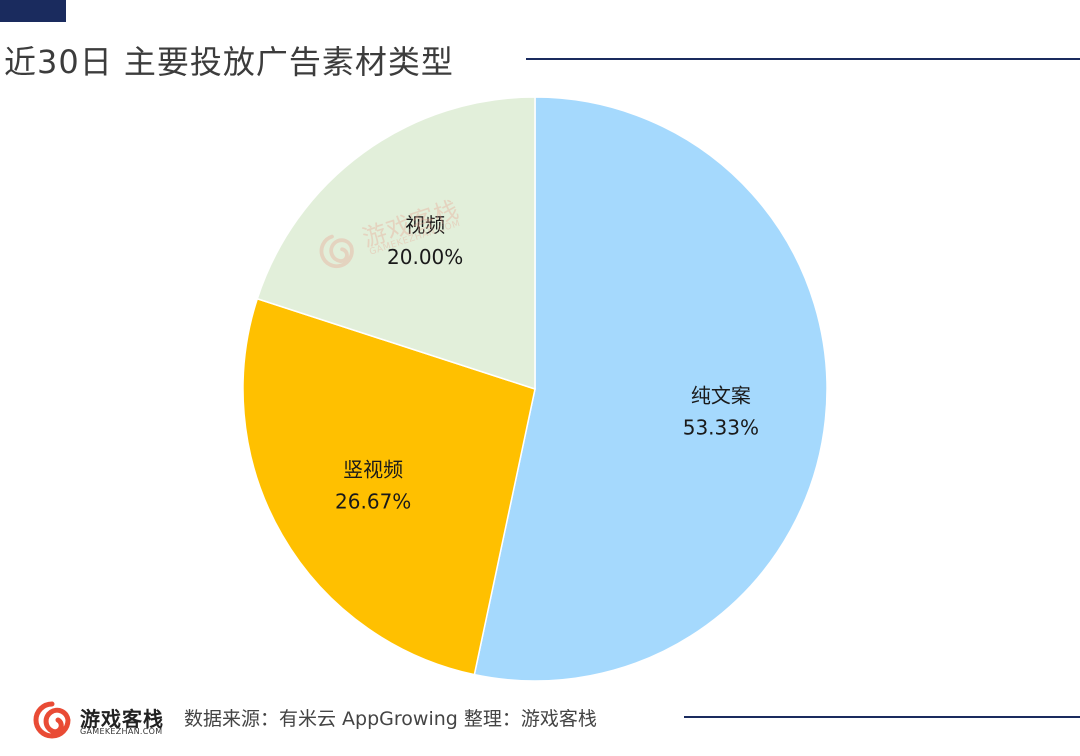 This screenshot has width=1080, height=756. What do you see at coordinates (390, 719) in the screenshot?
I see `footer-source: 数据来源：有米云 AppGrowing 整理：游戏客栈` at bounding box center [390, 719].